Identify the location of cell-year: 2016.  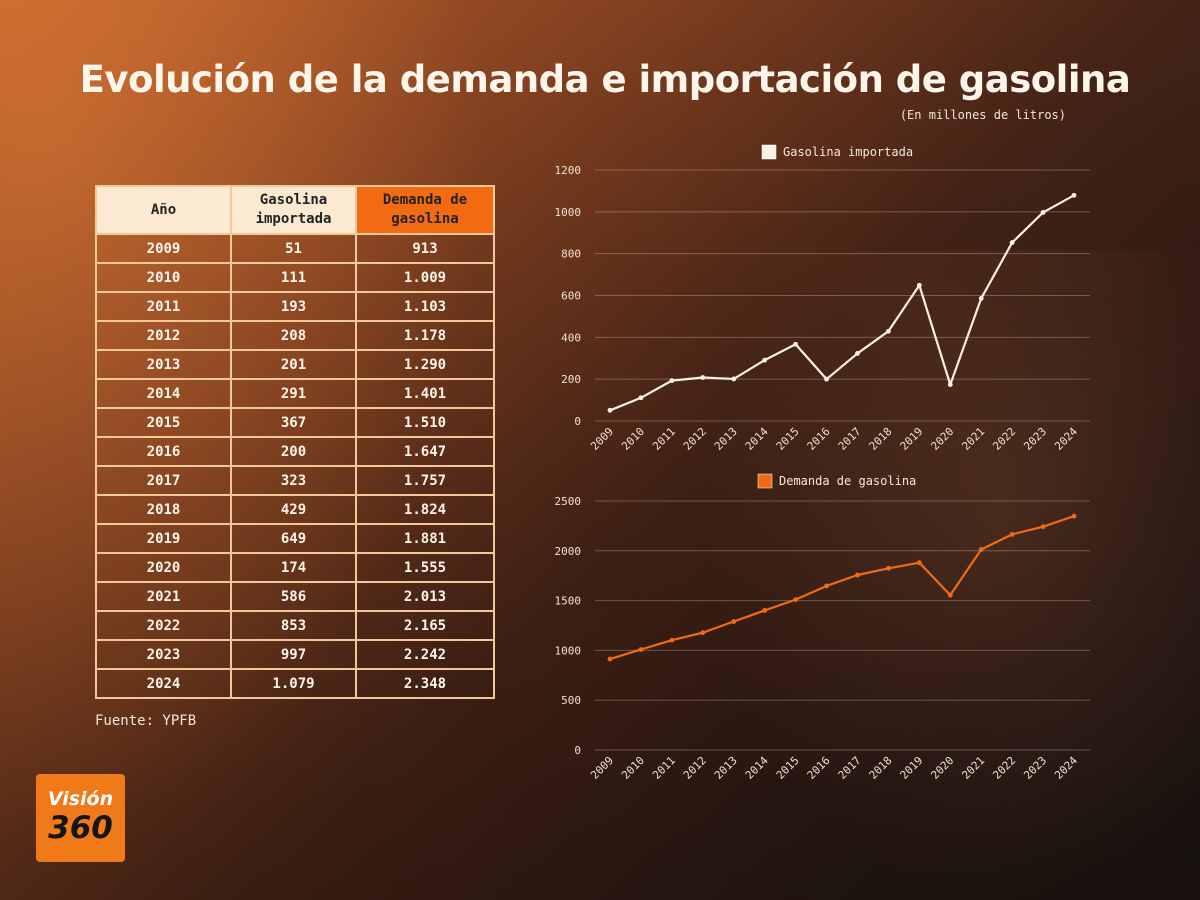
(163, 451).